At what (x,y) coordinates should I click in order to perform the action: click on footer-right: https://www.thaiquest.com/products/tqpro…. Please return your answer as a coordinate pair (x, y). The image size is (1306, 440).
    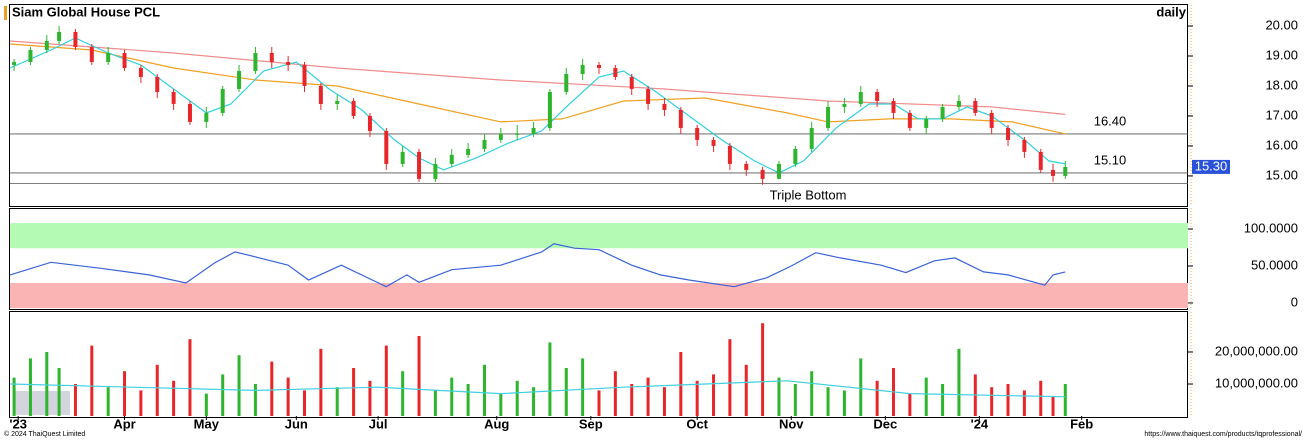
    Looking at the image, I should click on (1223, 434).